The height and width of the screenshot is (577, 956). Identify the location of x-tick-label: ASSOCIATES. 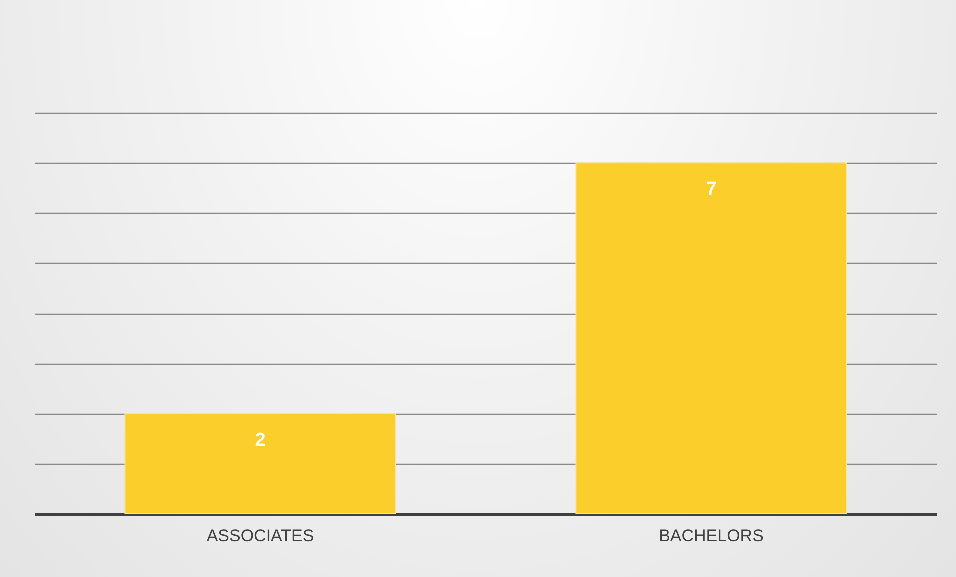
(260, 536).